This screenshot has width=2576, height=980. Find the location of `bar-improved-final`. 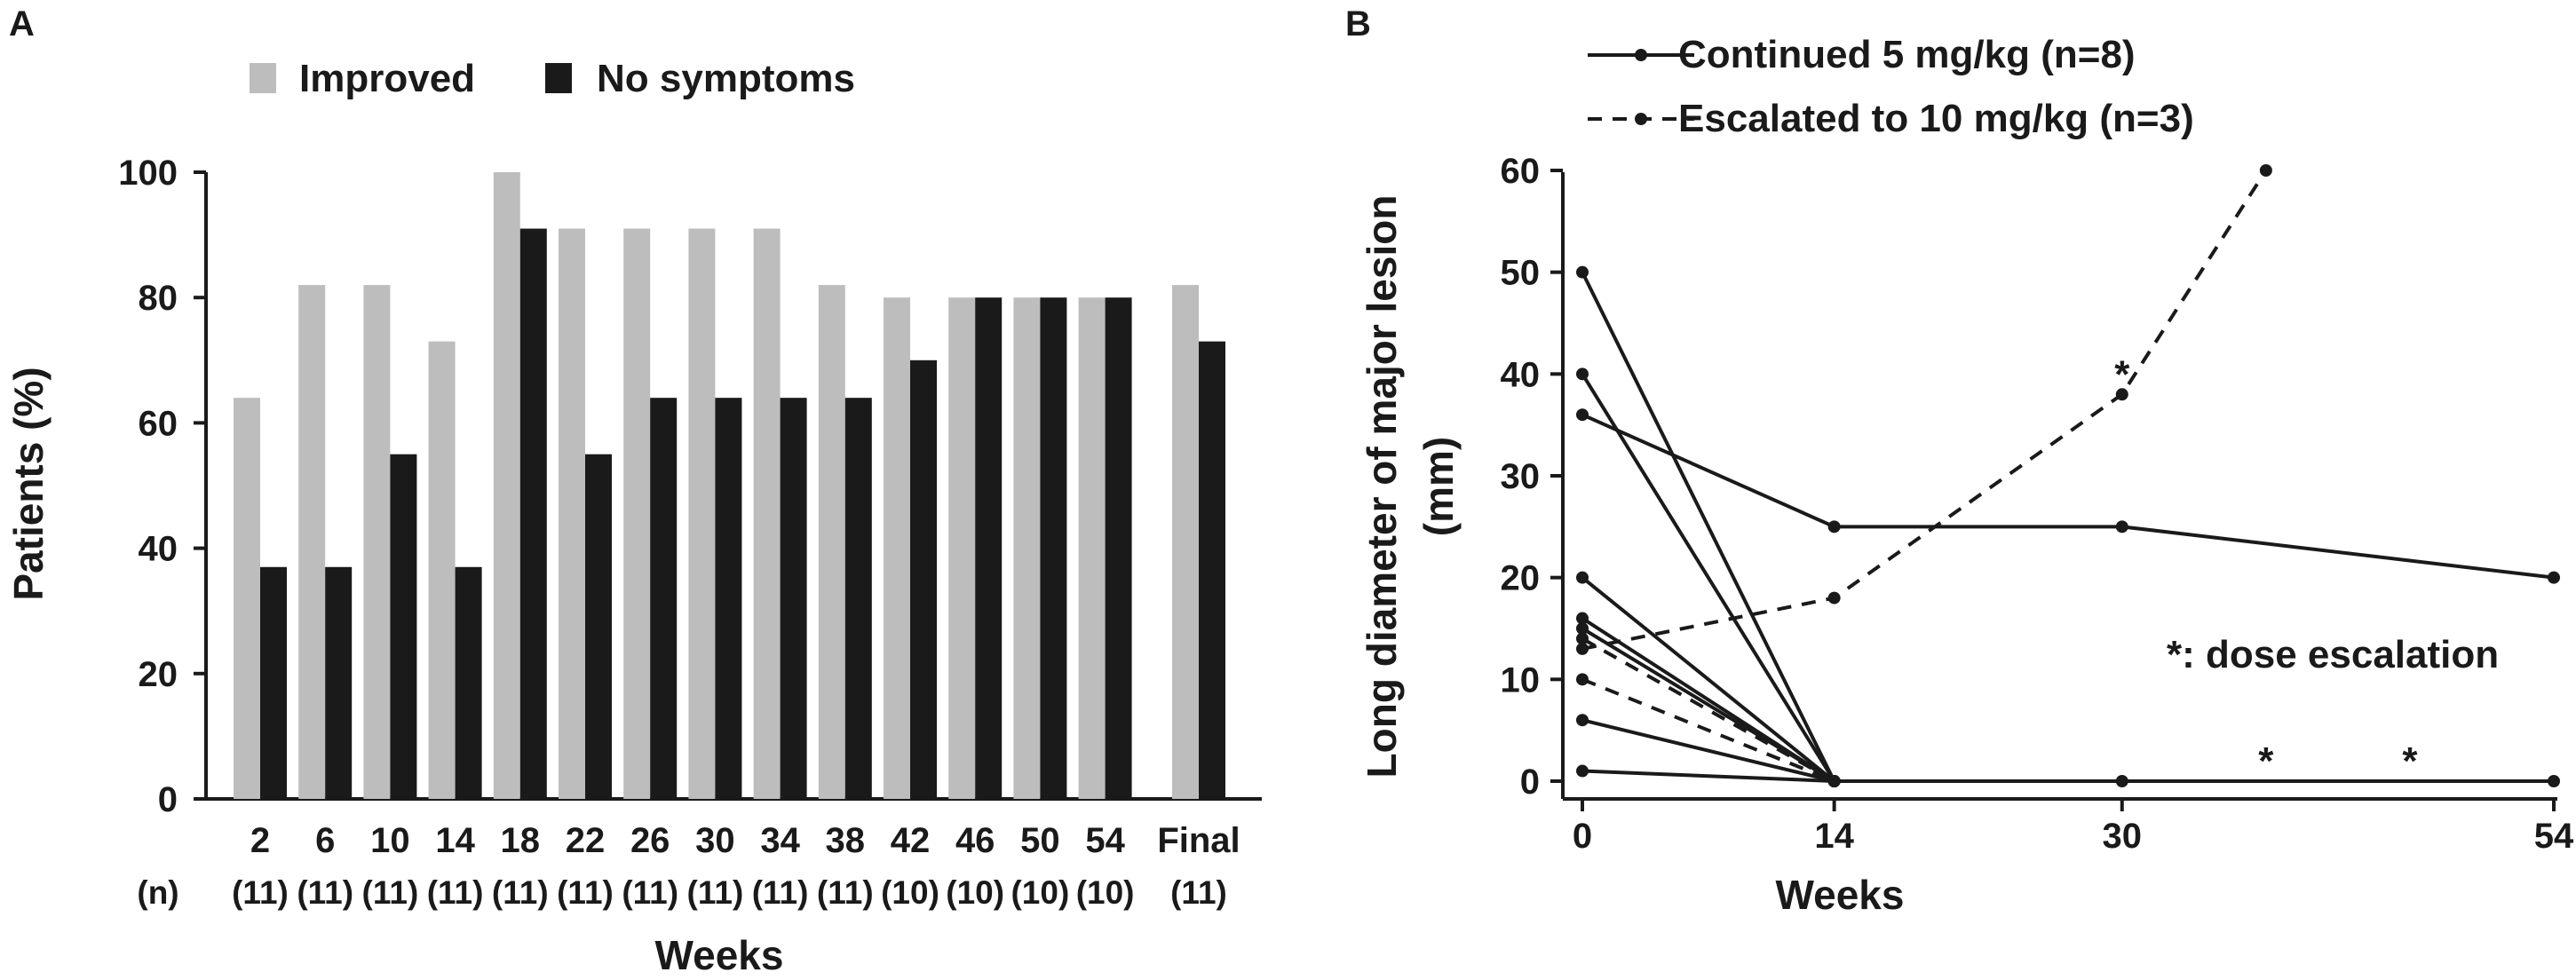

bar-improved-final is located at coordinates (1185, 542).